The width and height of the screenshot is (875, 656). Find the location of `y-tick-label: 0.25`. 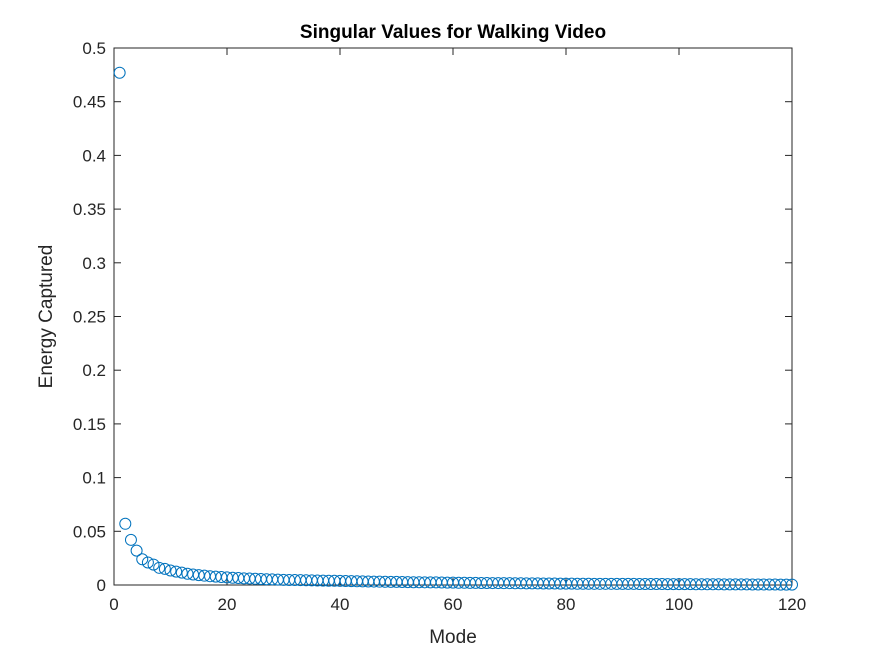

y-tick-label: 0.25 is located at coordinates (89, 317).